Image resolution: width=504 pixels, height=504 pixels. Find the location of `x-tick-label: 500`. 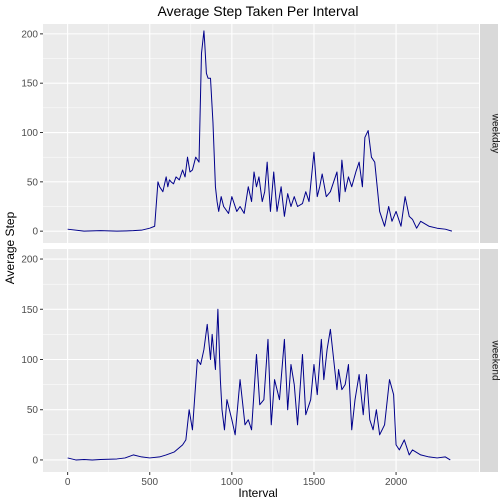

x-tick-label: 500 is located at coordinates (149, 482).